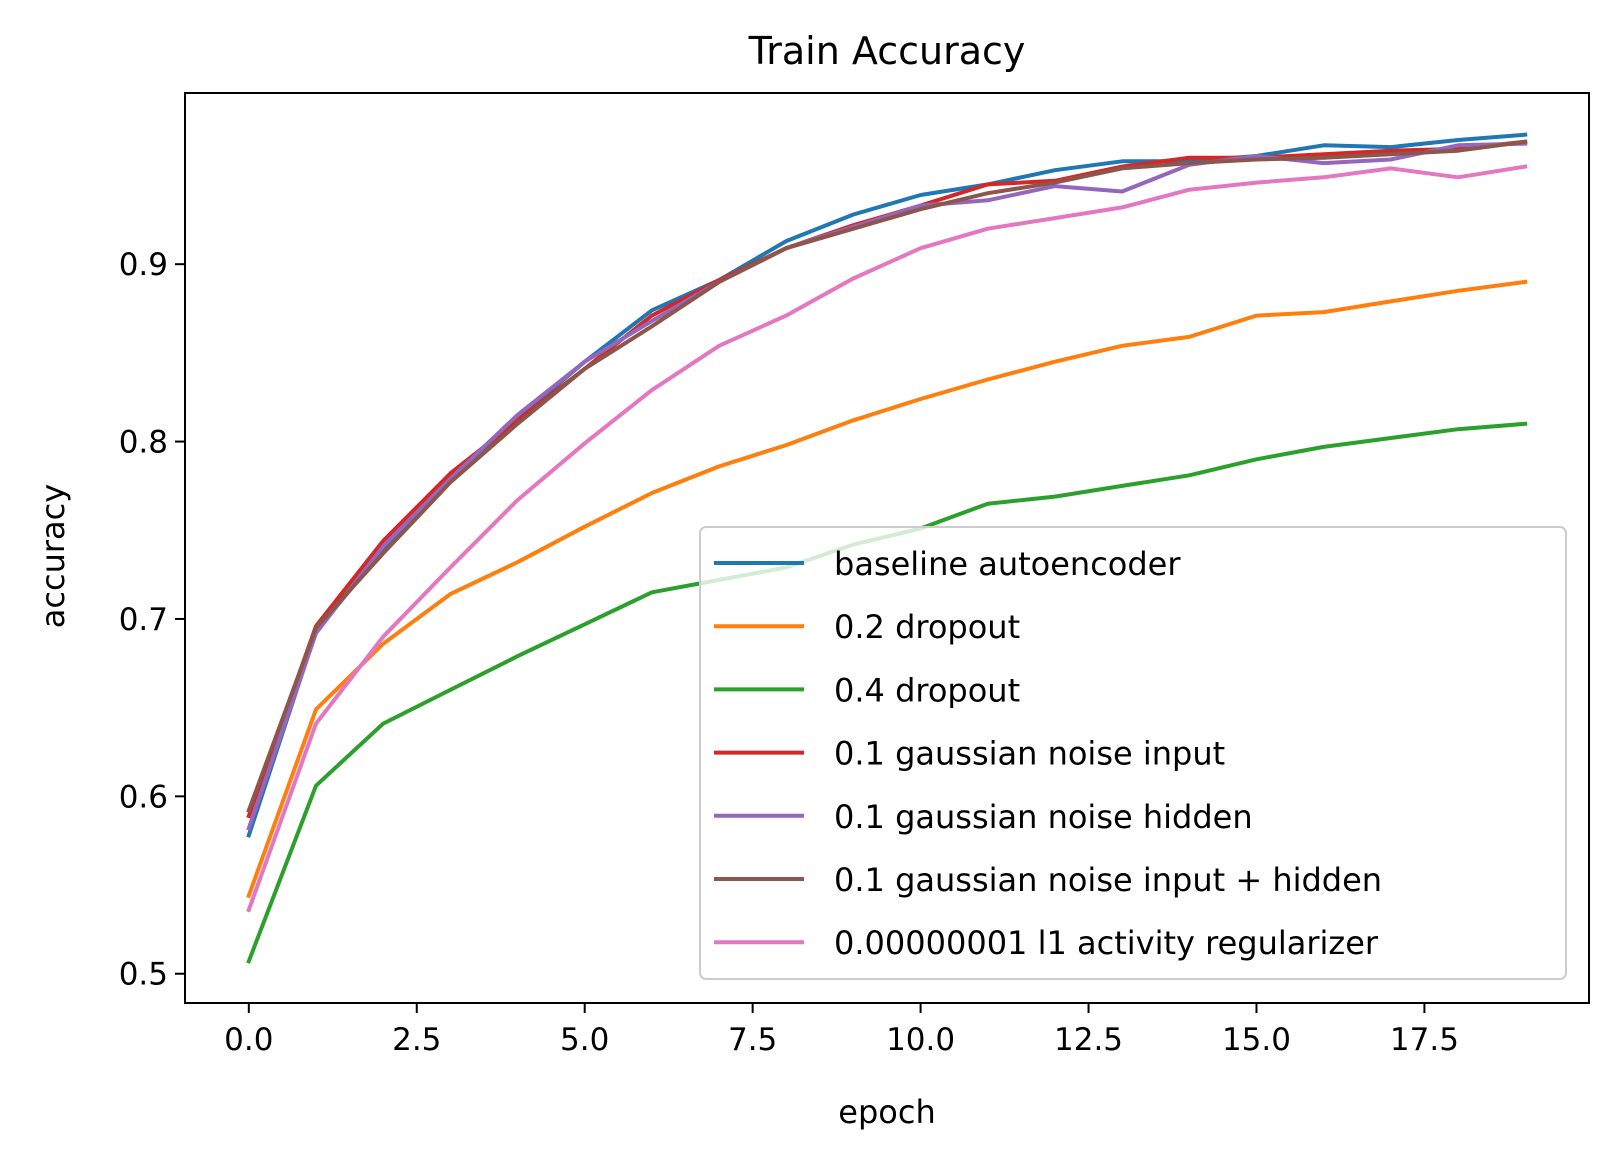 Image resolution: width=1609 pixels, height=1158 pixels. What do you see at coordinates (886, 1112) in the screenshot?
I see `x-axis-label: epoch` at bounding box center [886, 1112].